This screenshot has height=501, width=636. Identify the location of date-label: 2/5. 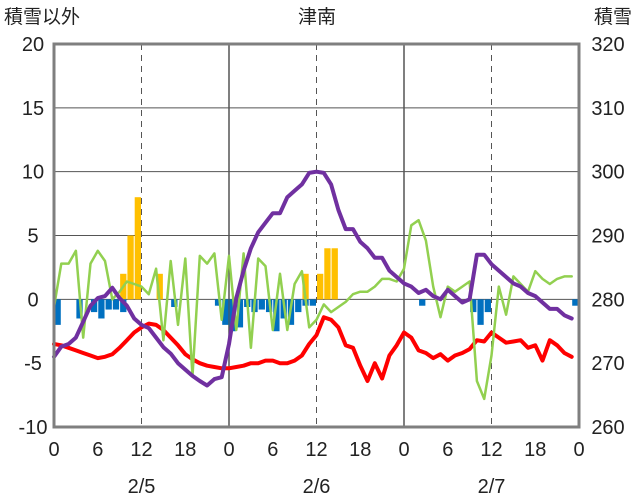
(142, 487).